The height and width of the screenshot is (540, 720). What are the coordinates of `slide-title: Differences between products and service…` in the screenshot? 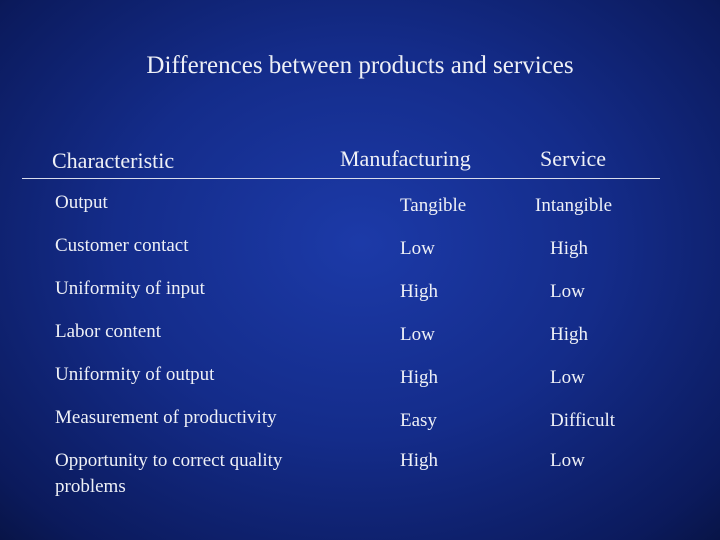 It's located at (360, 65).